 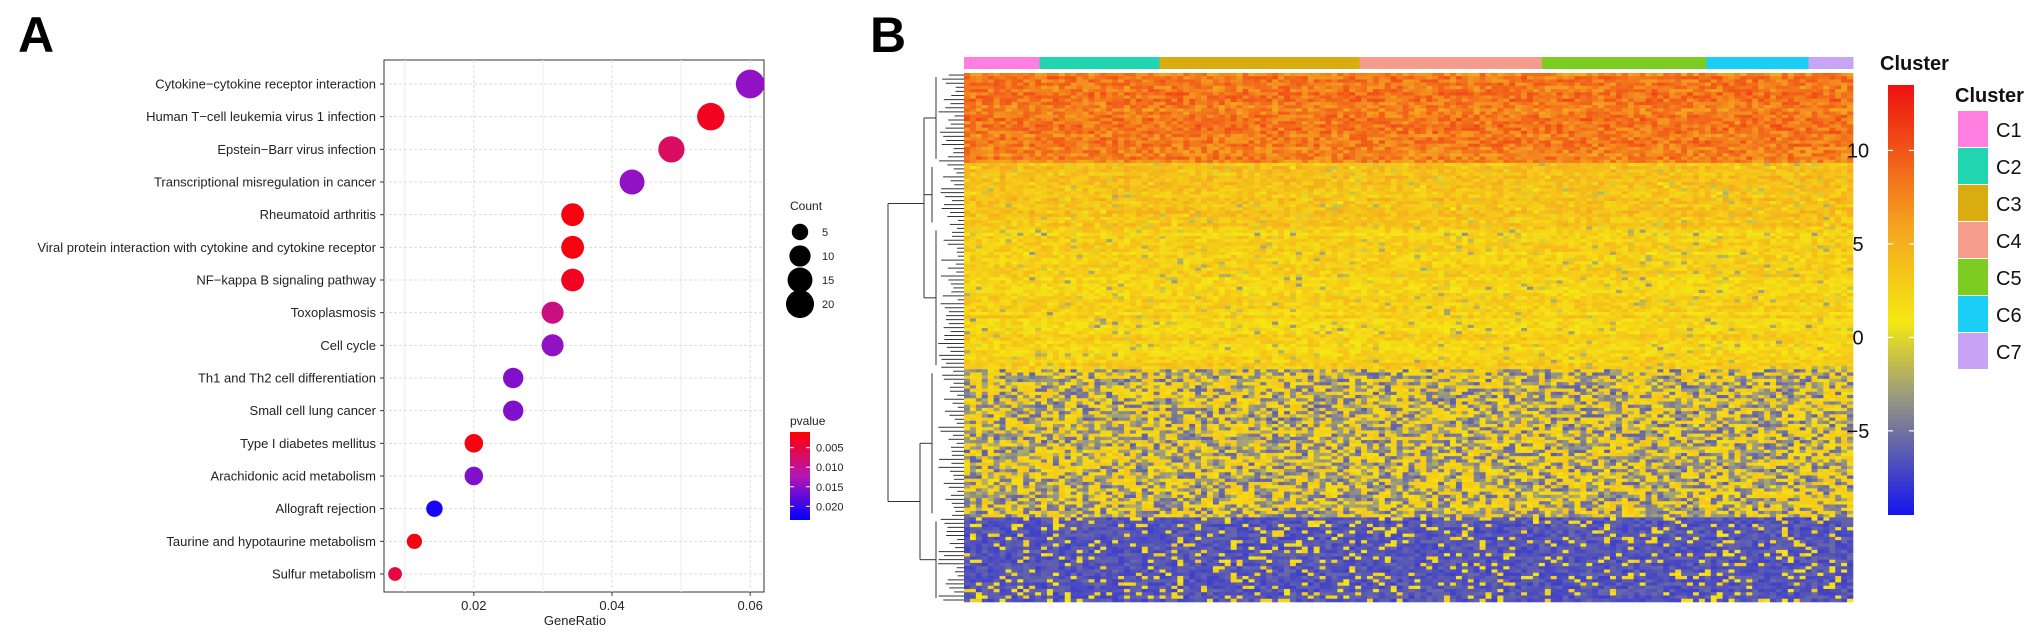 I want to click on cluster-annotation-bar, so click(x=1409, y=63).